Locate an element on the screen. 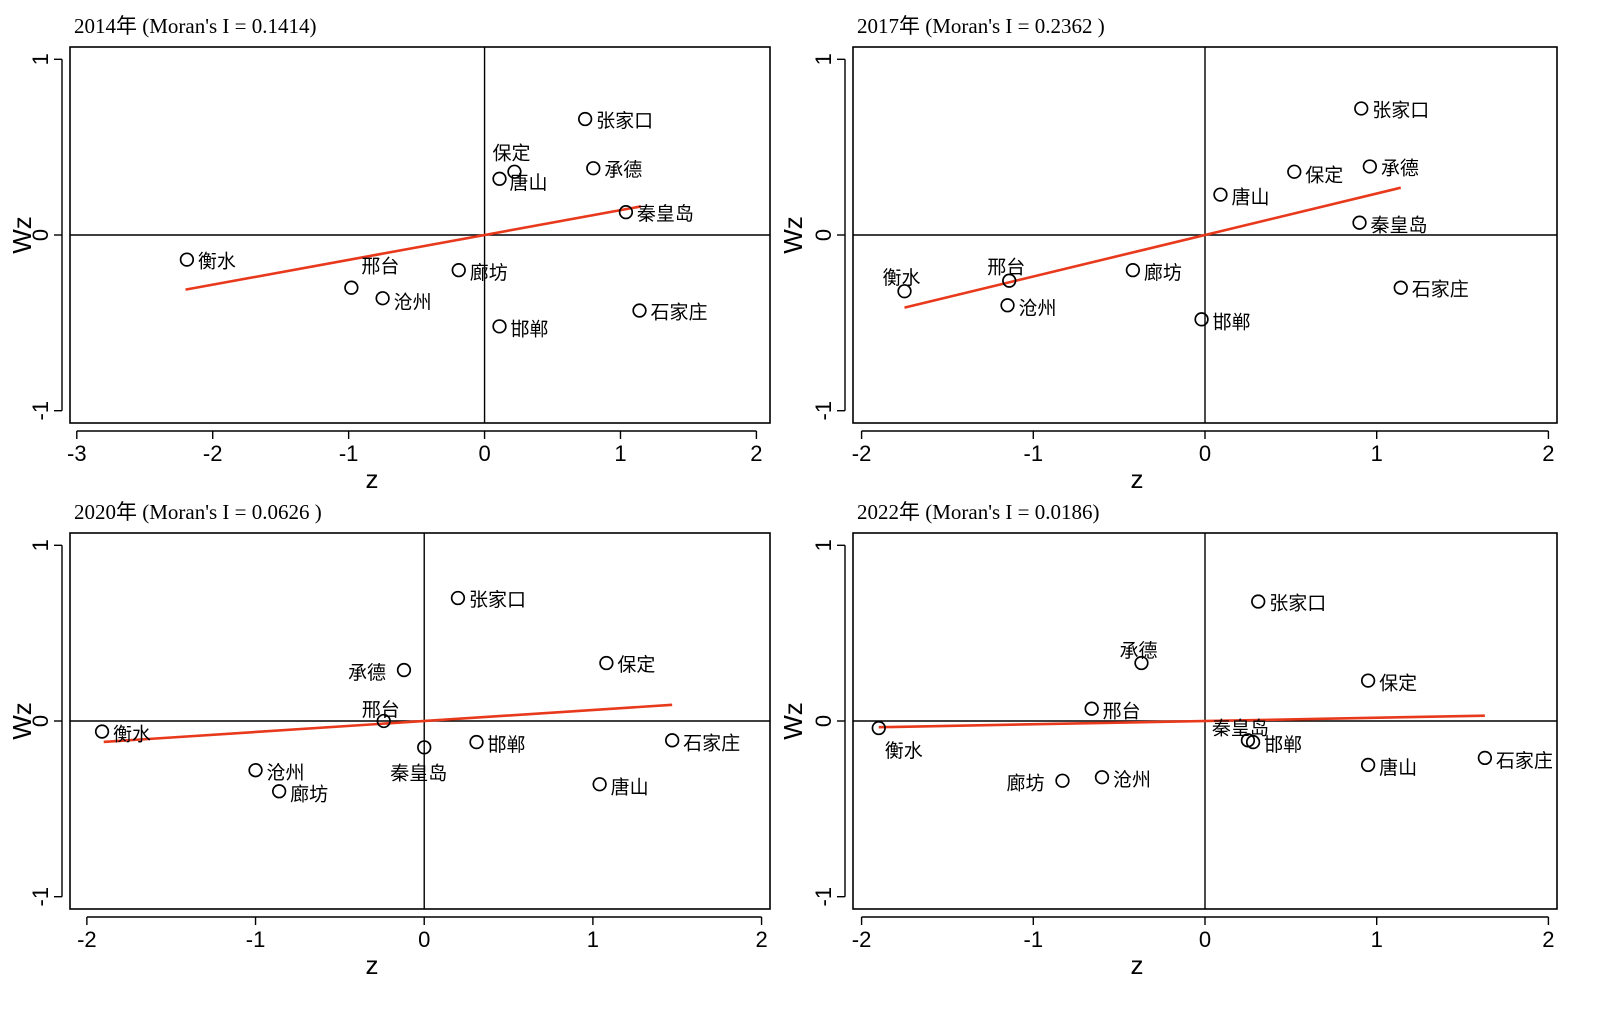 The height and width of the screenshot is (1019, 1600). chart-title: 2017年 (Moran's I = 0.2362 ) is located at coordinates (981, 26).